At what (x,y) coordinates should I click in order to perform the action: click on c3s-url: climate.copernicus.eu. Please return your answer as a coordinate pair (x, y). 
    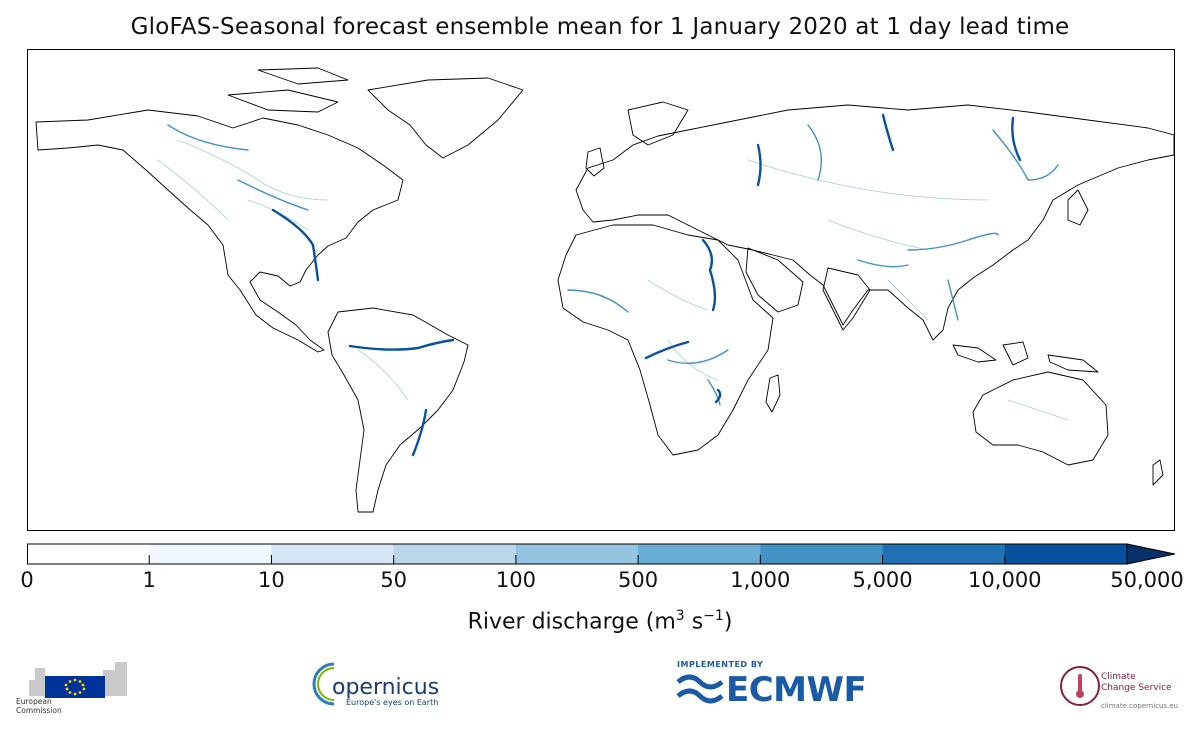
    Looking at the image, I should click on (1140, 706).